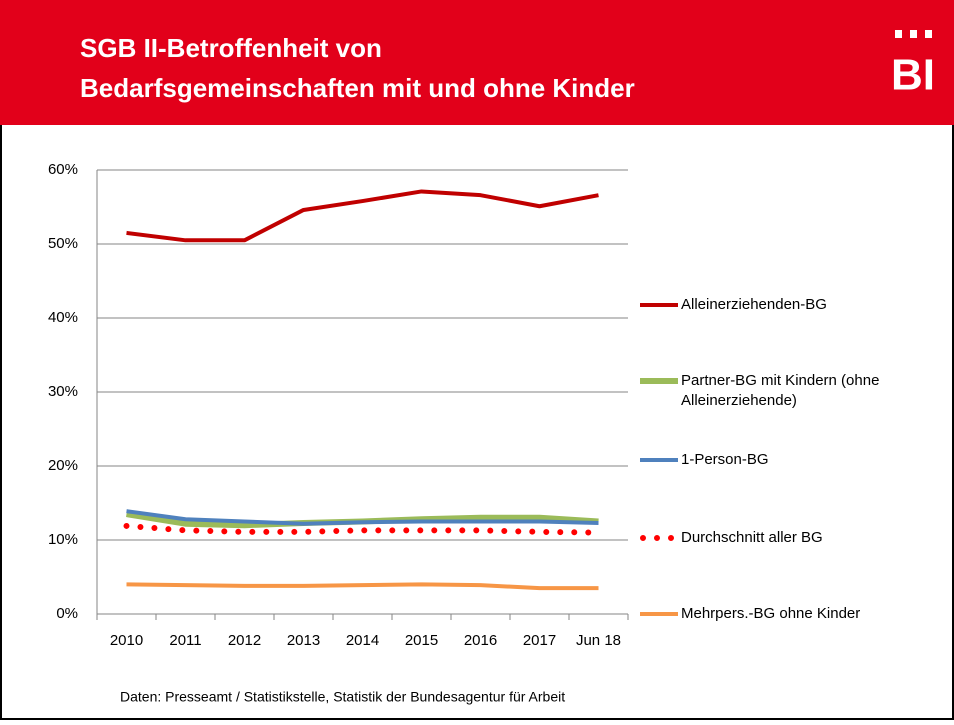  I want to click on y-tick-label: 20%, so click(63, 465).